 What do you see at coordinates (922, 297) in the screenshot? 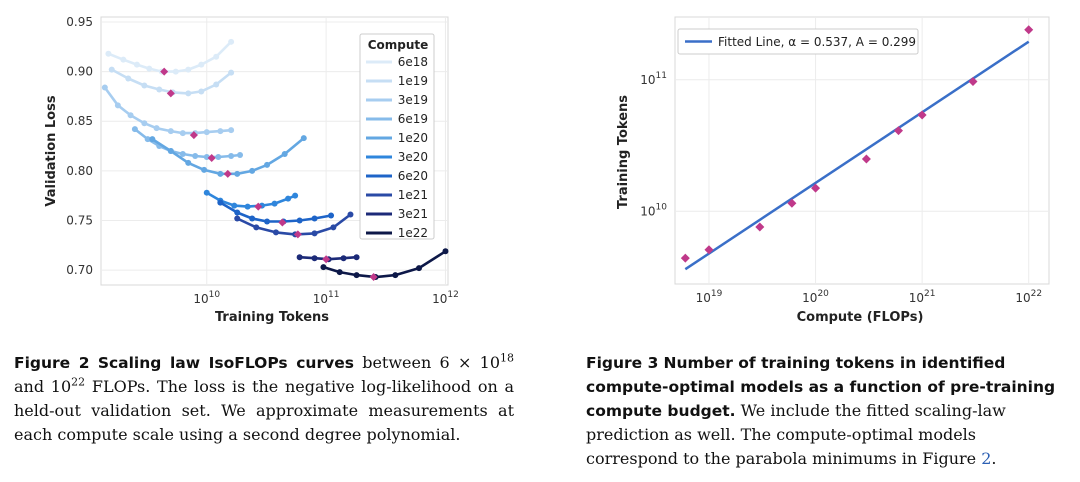
I see `x-tick-label: 1021` at bounding box center [922, 297].